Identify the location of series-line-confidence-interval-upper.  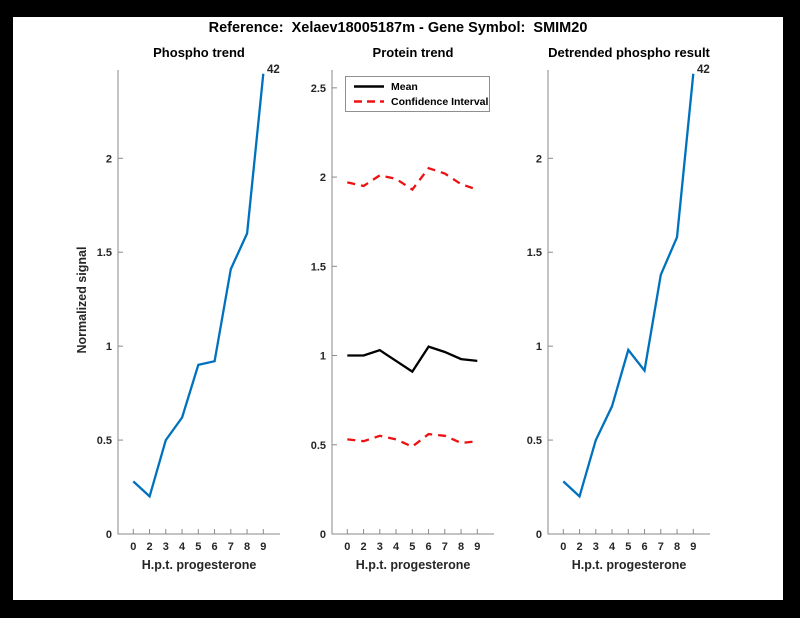
(412, 179).